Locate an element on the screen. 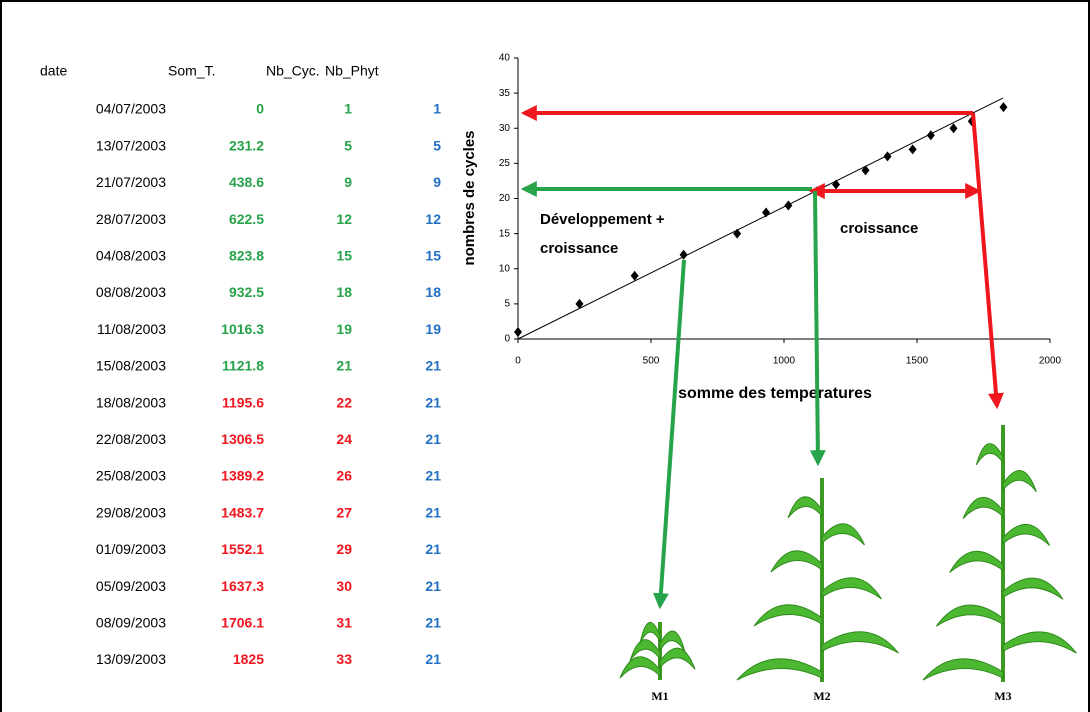  table-cell: 1483.7 is located at coordinates (242, 512).